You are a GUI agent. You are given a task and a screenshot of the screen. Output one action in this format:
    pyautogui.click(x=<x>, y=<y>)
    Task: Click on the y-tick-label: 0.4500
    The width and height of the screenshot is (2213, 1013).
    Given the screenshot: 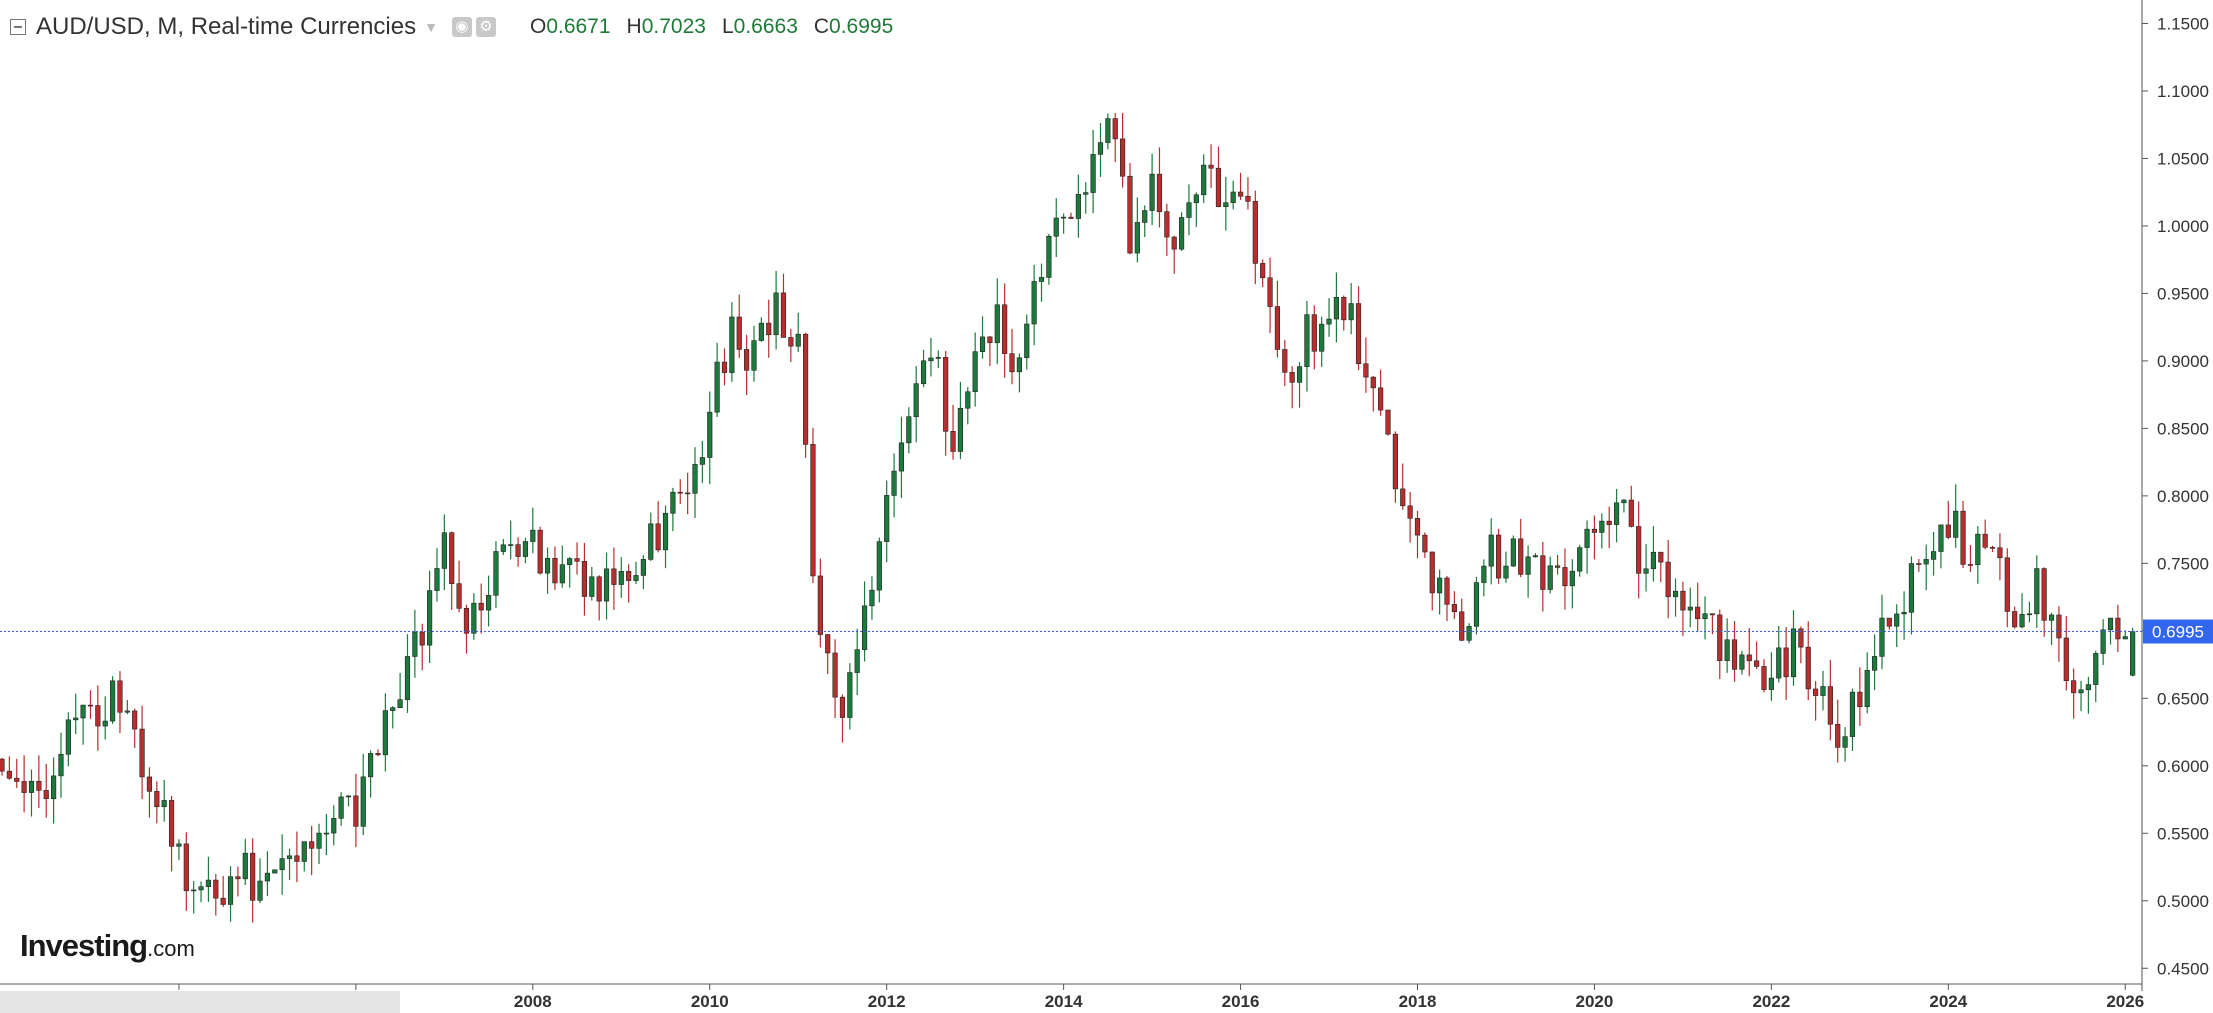 What is the action you would take?
    pyautogui.click(x=2183, y=968)
    